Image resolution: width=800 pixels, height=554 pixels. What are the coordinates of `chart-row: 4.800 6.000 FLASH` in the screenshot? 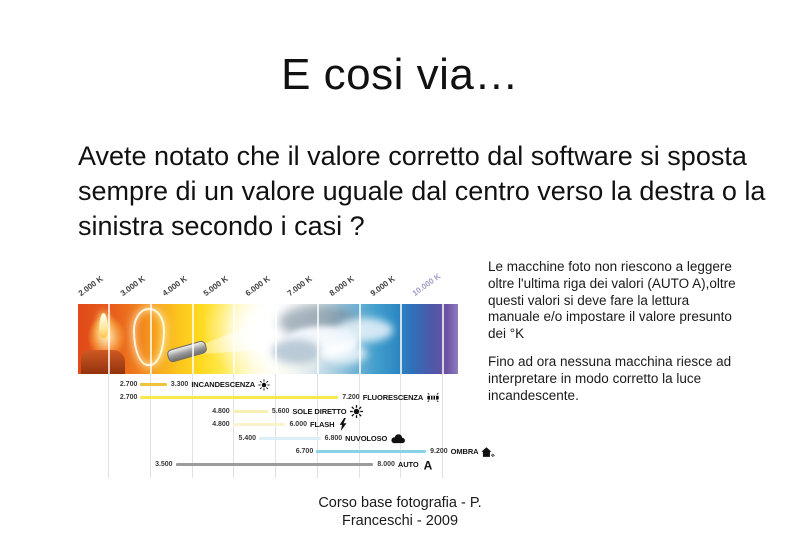 It's located at (278, 425).